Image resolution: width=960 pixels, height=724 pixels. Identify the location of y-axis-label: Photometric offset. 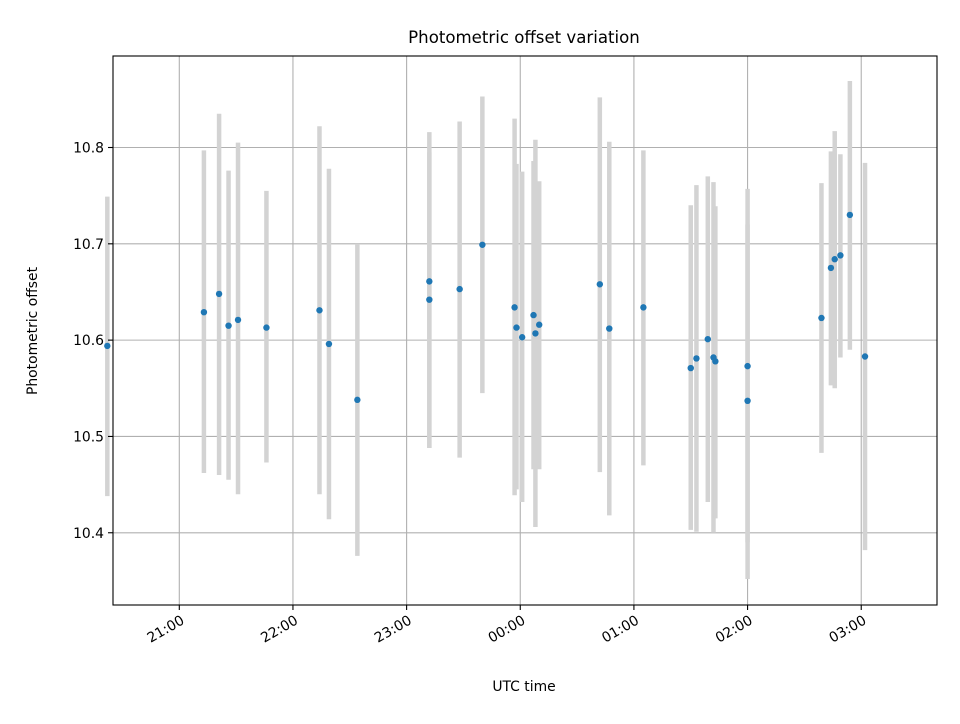
(33, 330).